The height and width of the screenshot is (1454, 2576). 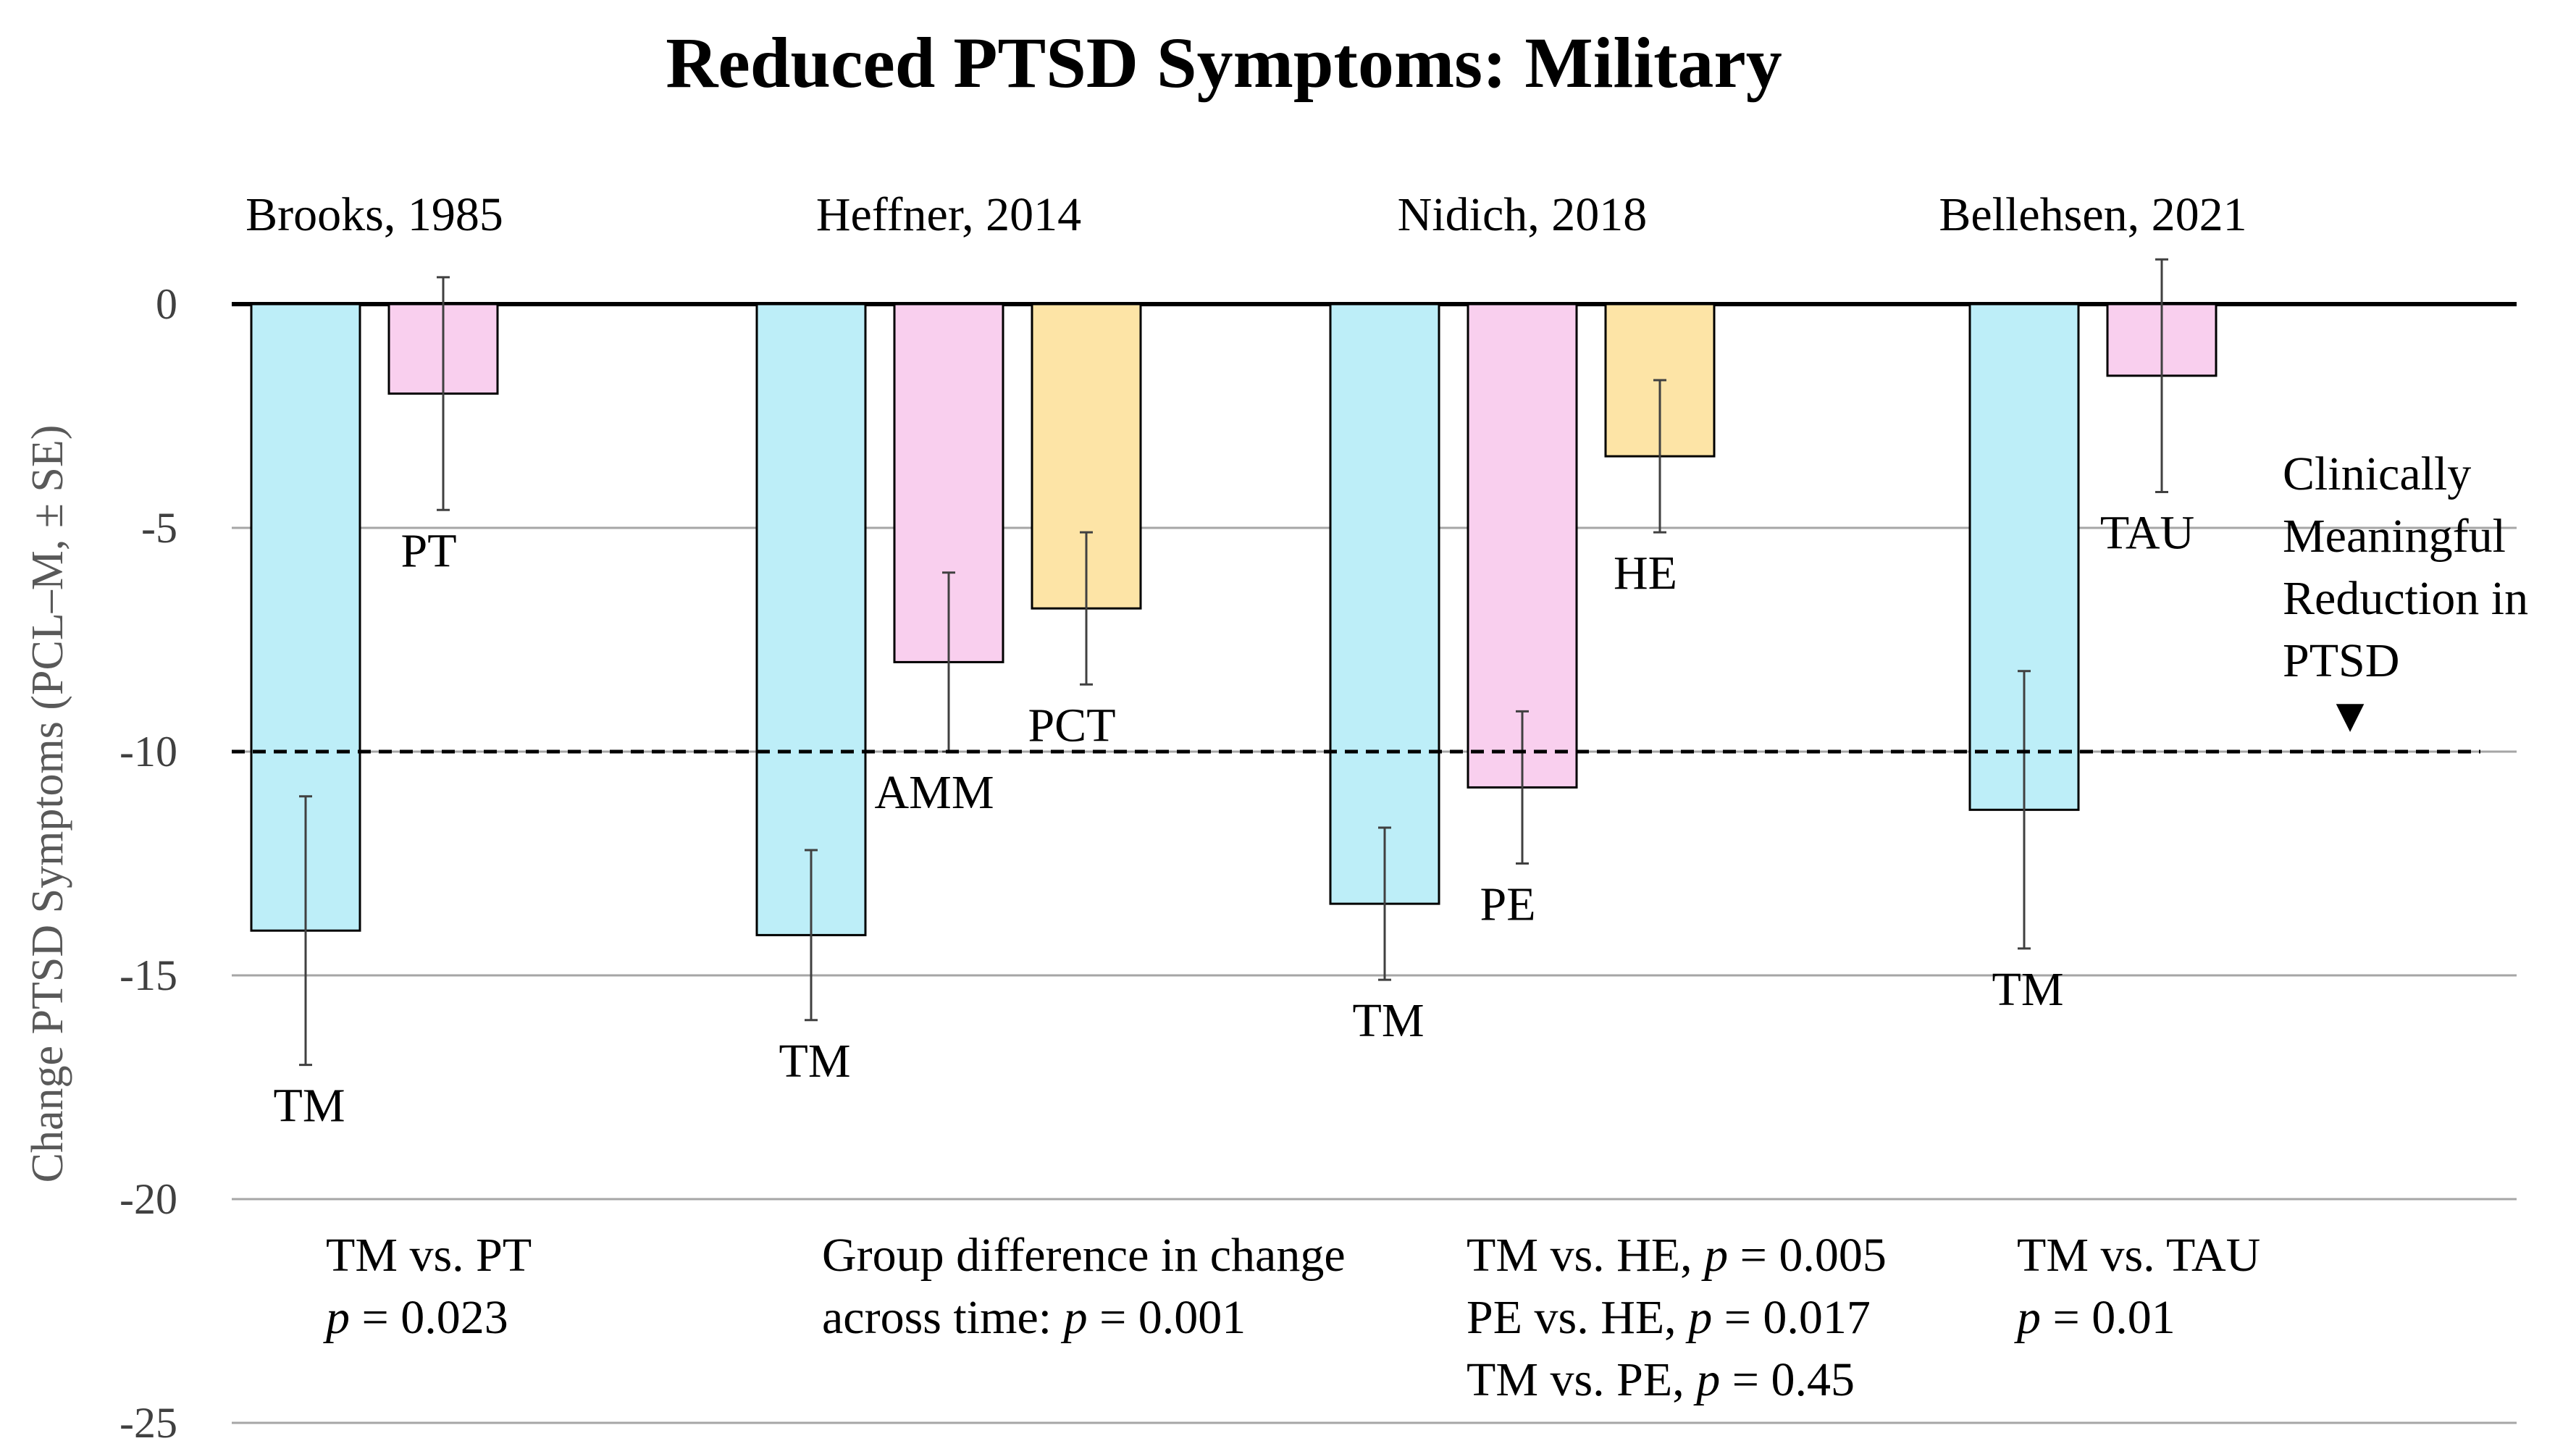 I want to click on reference-label-line: PTSD, so click(x=2341, y=660).